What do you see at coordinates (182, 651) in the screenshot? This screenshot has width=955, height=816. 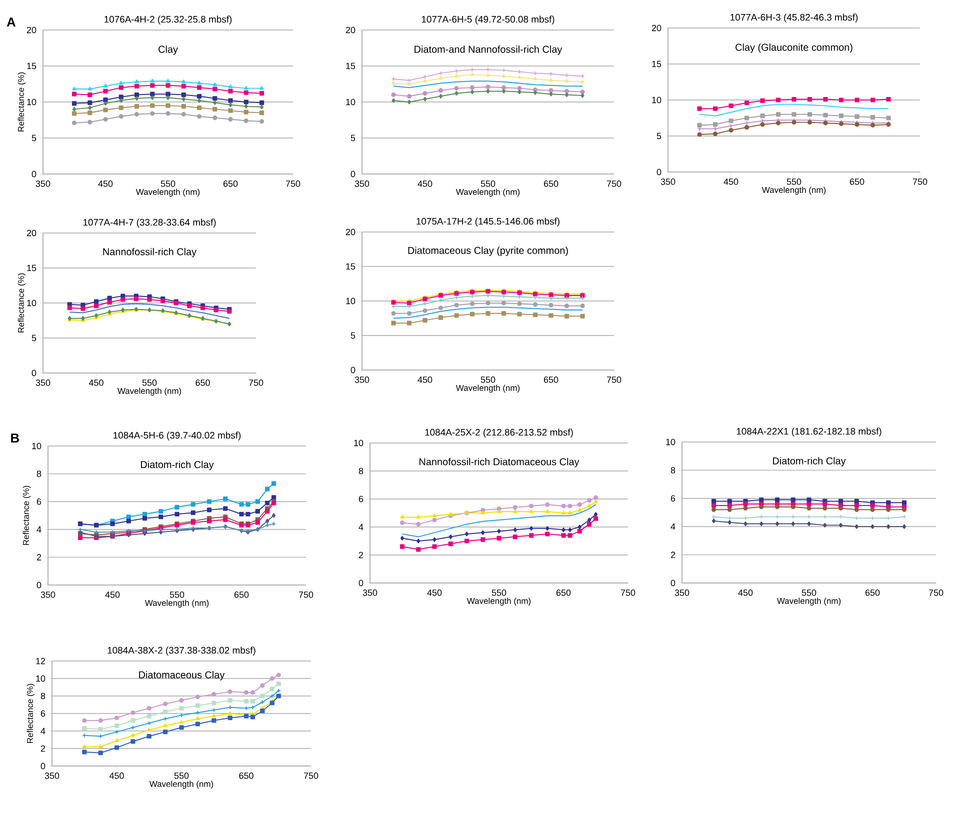 I see `chart-title: 1084A-38X-2 (337.38-338.02 mbsf)` at bounding box center [182, 651].